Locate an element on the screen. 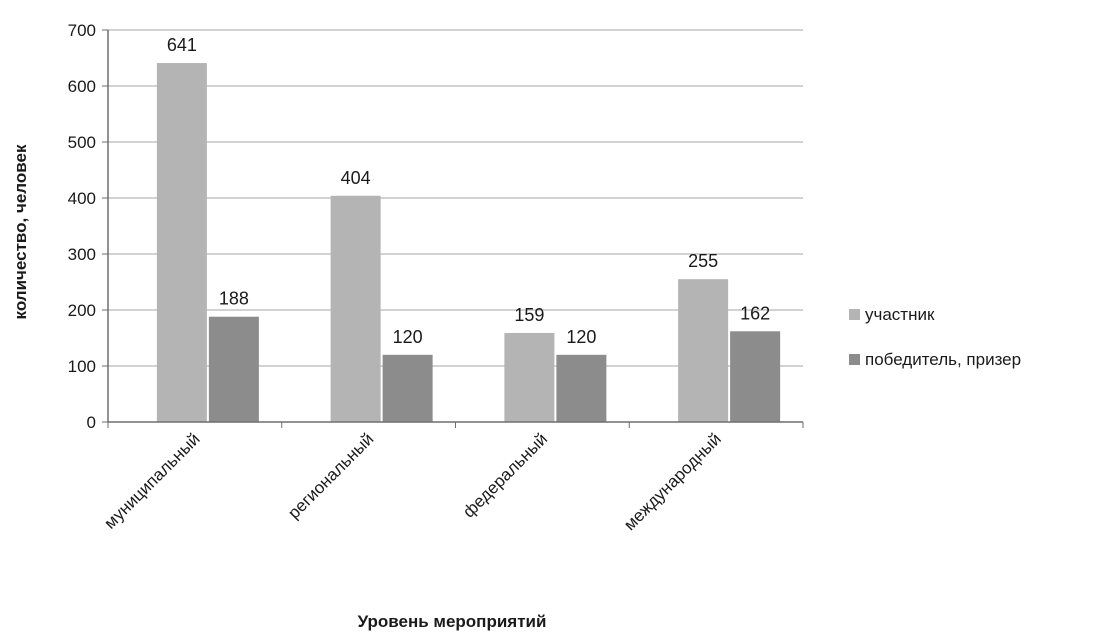 This screenshot has width=1097, height=635. data-label-winner-3: 162 is located at coordinates (755, 313).